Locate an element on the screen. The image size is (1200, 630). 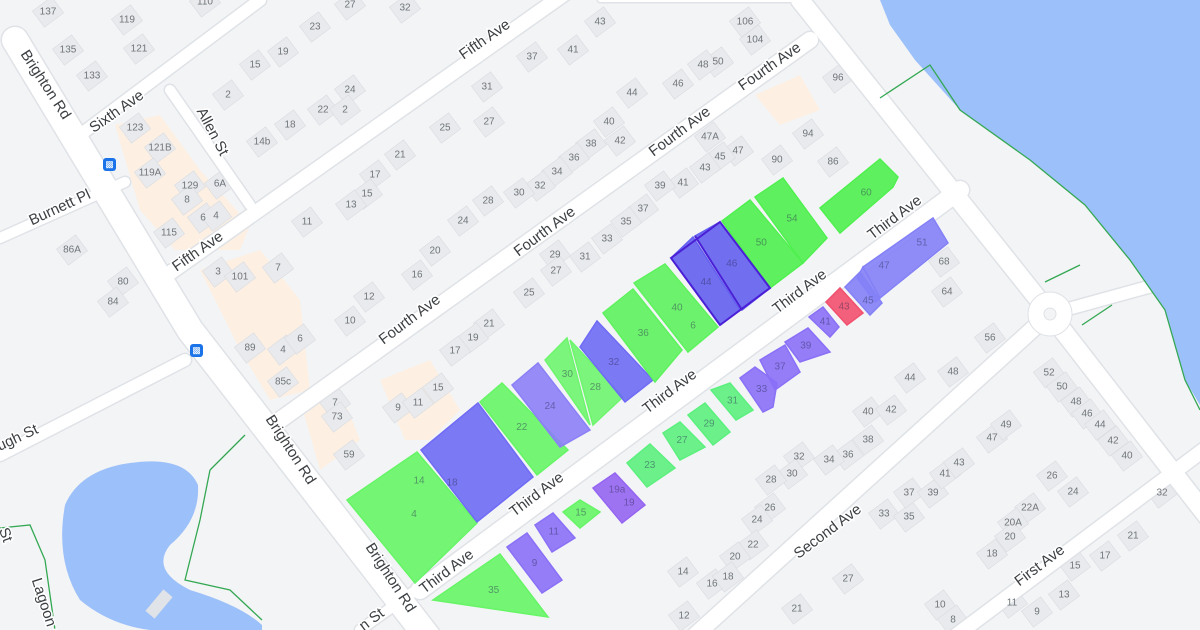
house-number: 45 is located at coordinates (720, 157).